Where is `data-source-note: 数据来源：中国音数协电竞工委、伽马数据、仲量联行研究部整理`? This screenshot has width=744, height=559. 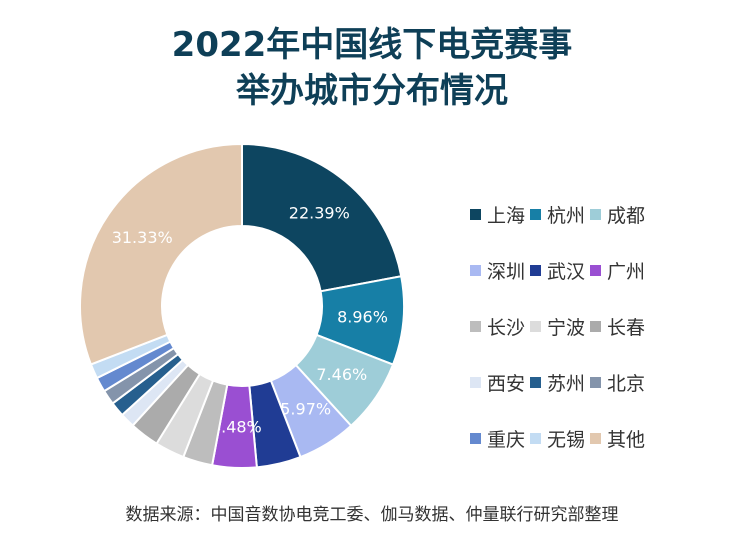
data-source-note: 数据来源：中国音数协电竞工委、伽马数据、仲量联行研究部整理 is located at coordinates (372, 515).